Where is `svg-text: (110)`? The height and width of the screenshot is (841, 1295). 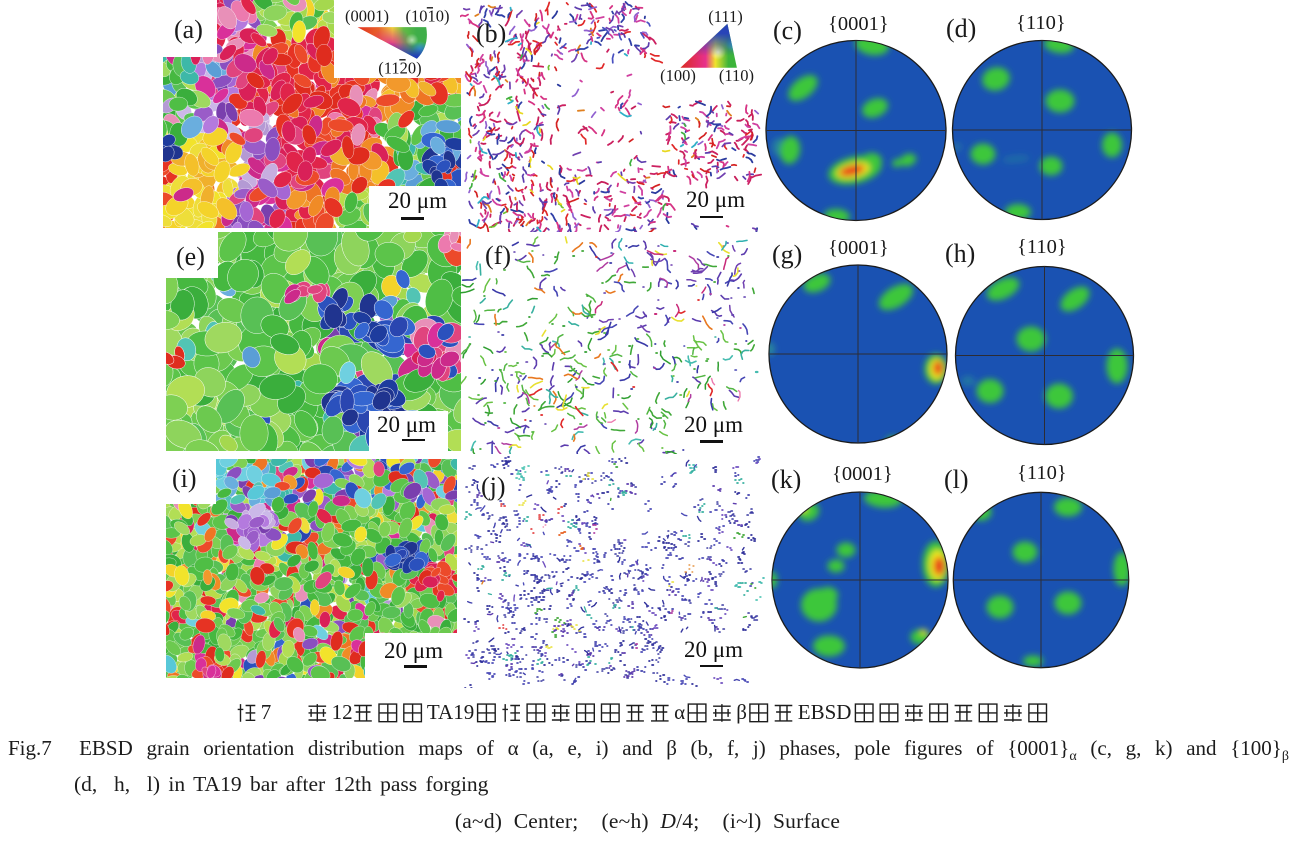 svg-text: (110) is located at coordinates (736, 75).